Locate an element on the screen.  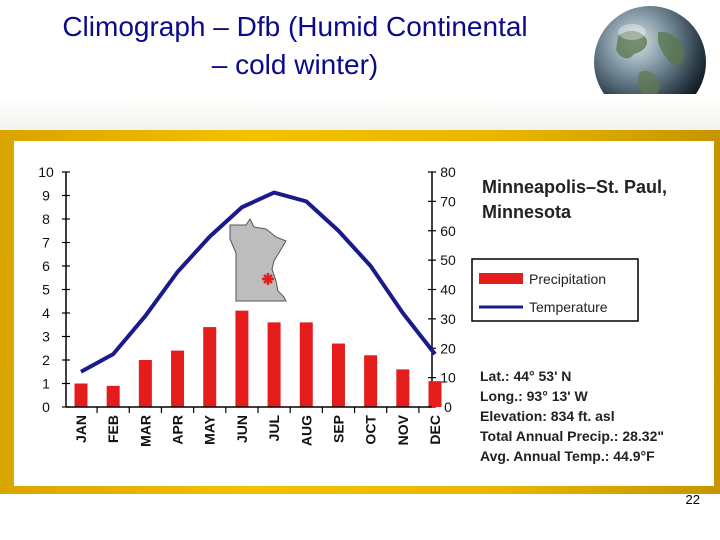
right-axis: 80 70 60 50 40 30 20 10 0 is located at coordinates (442, 289).